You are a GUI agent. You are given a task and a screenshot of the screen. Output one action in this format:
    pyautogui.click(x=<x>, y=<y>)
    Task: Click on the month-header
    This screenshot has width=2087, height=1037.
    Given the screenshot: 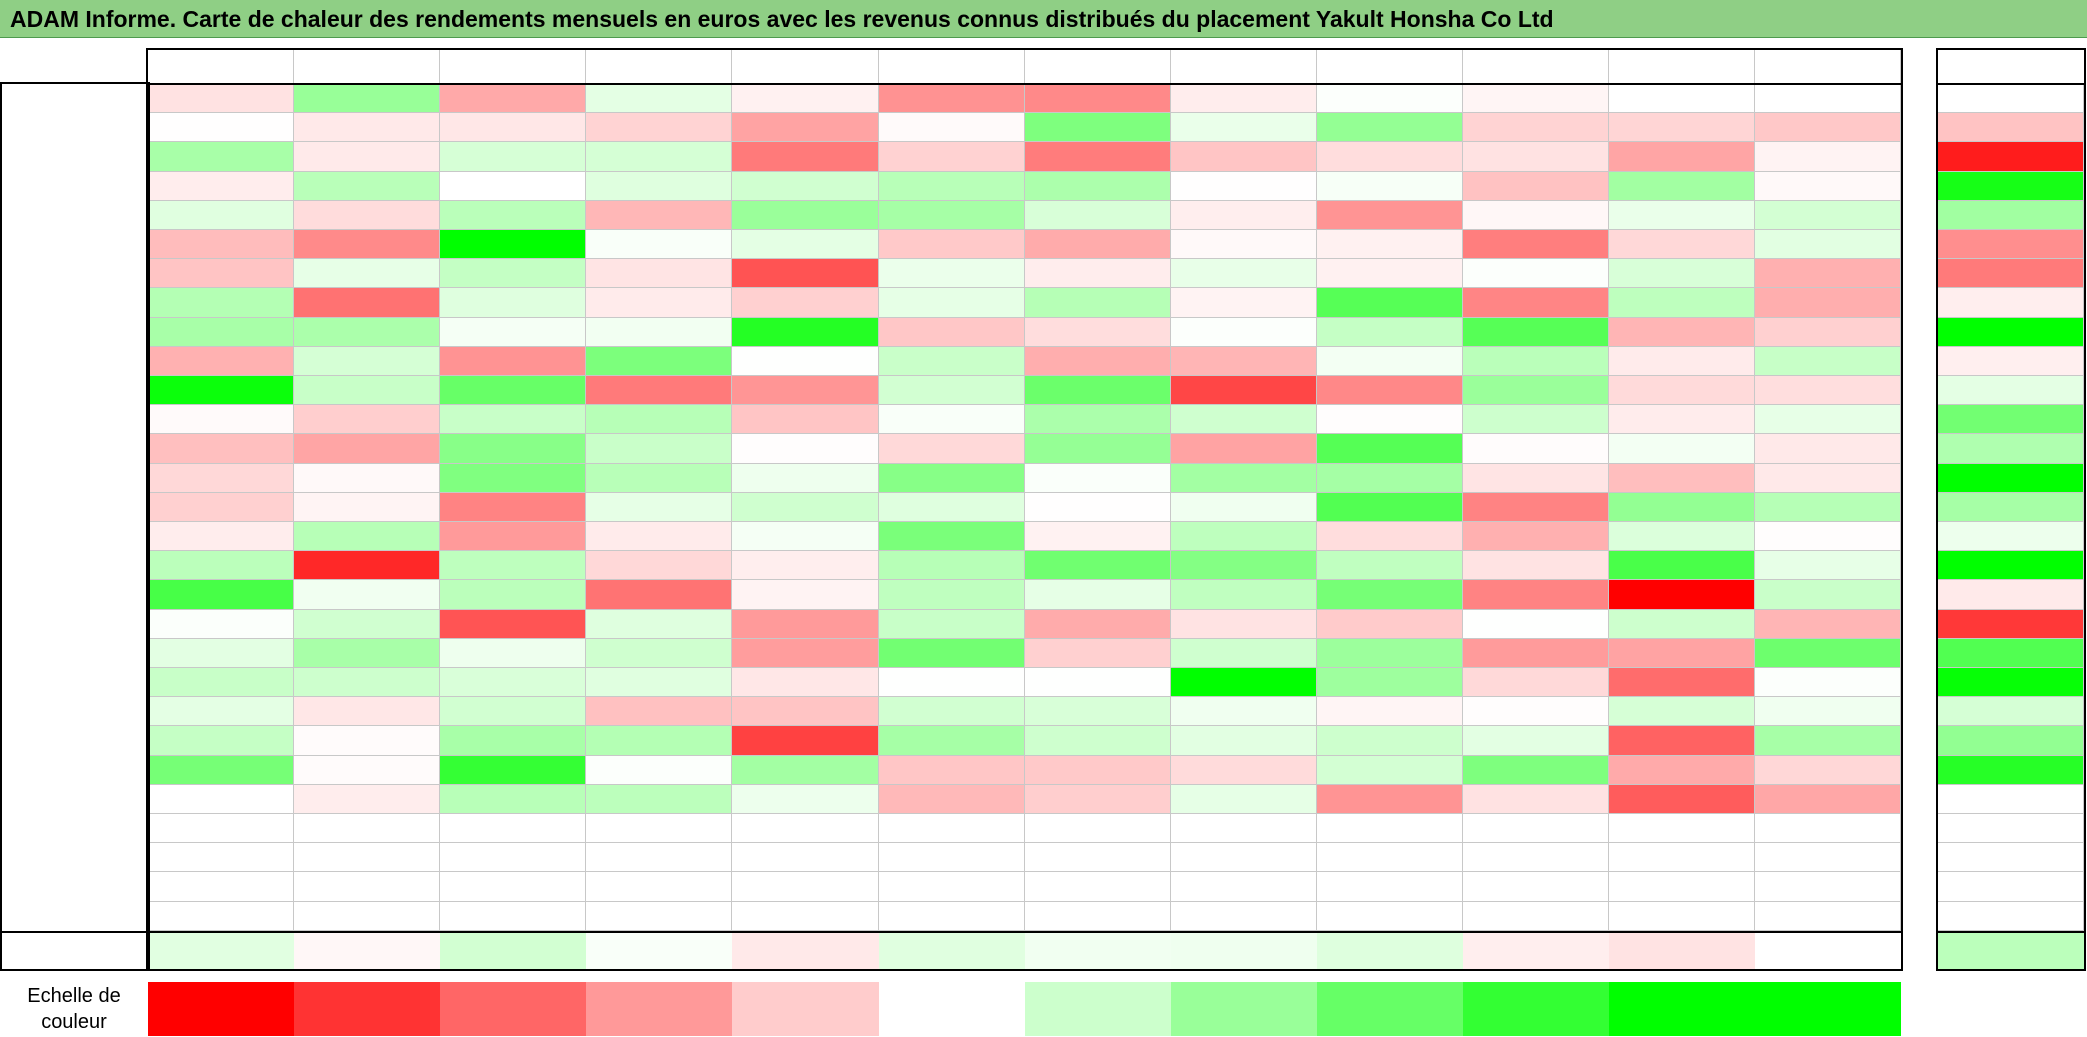 What is the action you would take?
    pyautogui.click(x=805, y=67)
    